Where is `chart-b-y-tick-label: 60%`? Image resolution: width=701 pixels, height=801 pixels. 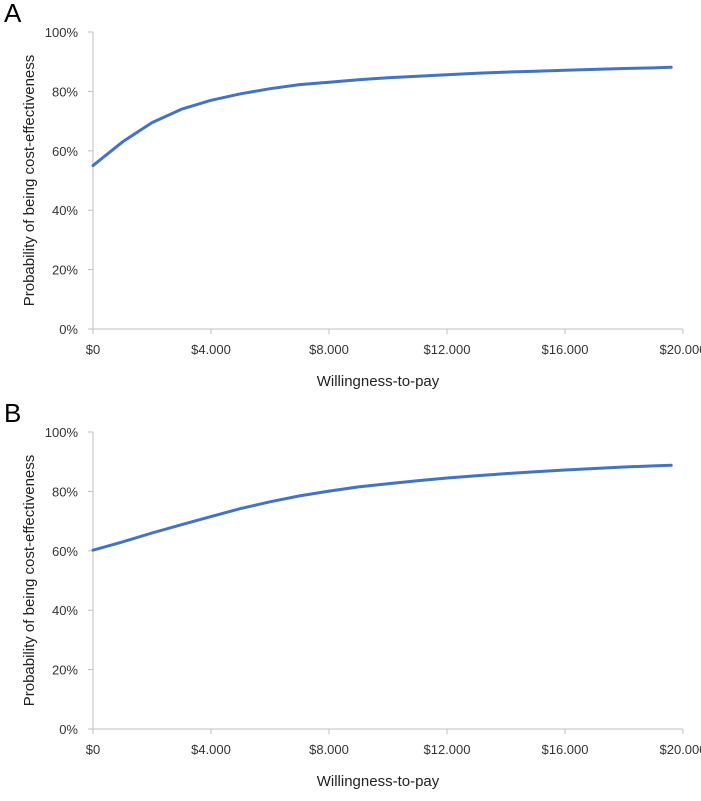
chart-b-y-tick-label: 60% is located at coordinates (65, 551).